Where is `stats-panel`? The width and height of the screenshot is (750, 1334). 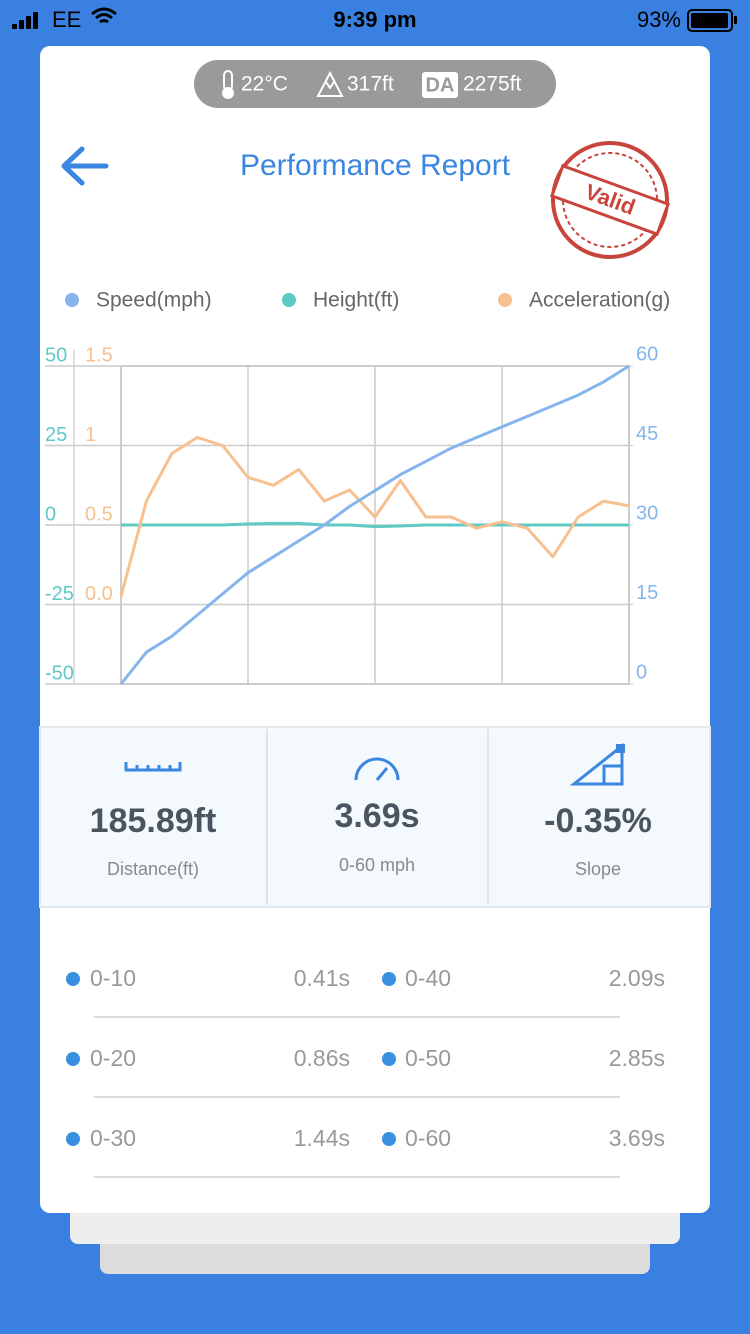 stats-panel is located at coordinates (375, 817).